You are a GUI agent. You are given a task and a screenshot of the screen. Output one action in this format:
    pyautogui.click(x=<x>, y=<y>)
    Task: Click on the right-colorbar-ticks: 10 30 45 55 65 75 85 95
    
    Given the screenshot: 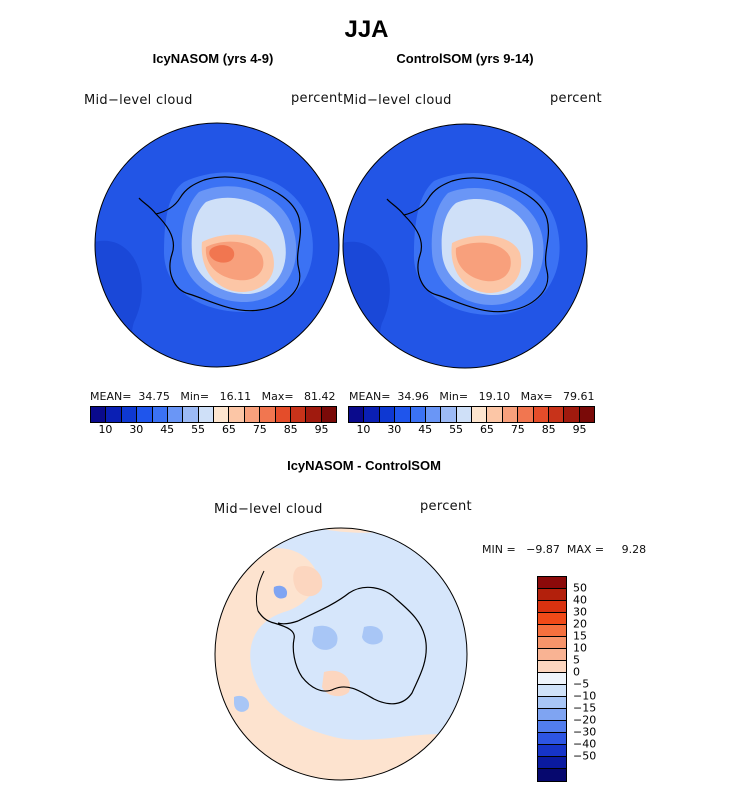 What is the action you would take?
    pyautogui.click(x=471, y=430)
    